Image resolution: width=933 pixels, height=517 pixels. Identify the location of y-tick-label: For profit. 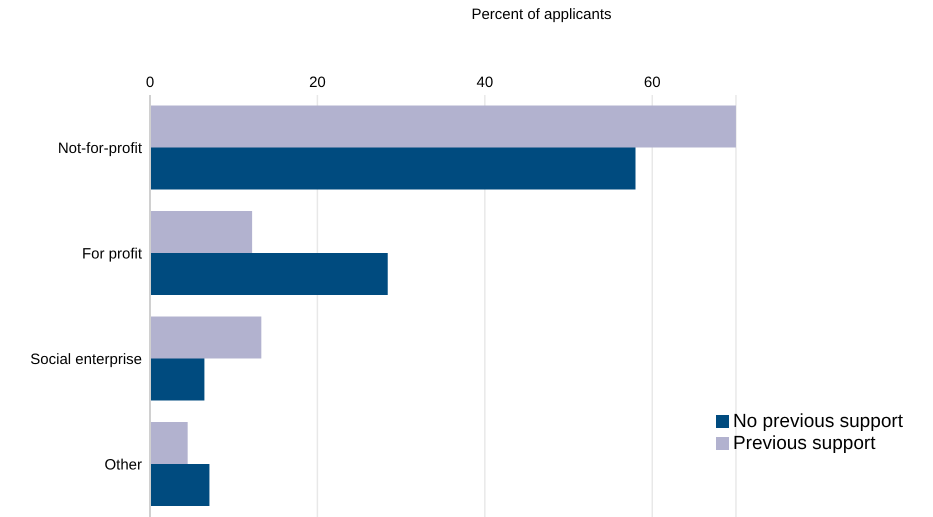
(112, 254).